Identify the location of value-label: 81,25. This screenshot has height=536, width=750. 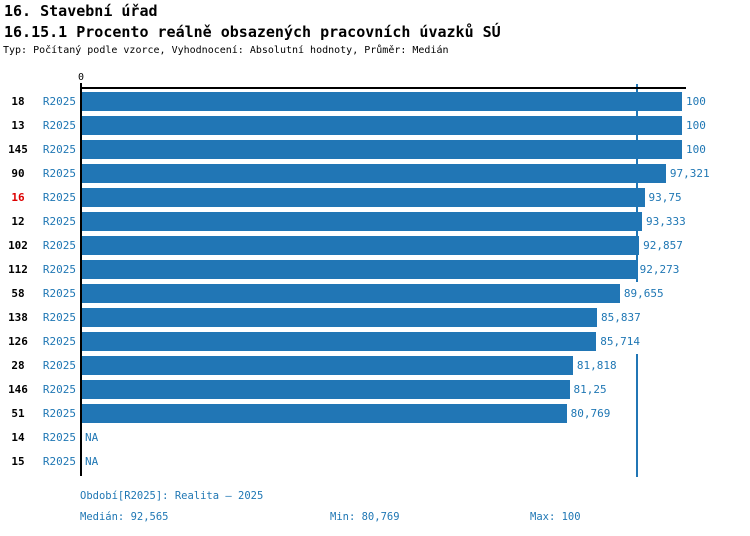
(590, 389).